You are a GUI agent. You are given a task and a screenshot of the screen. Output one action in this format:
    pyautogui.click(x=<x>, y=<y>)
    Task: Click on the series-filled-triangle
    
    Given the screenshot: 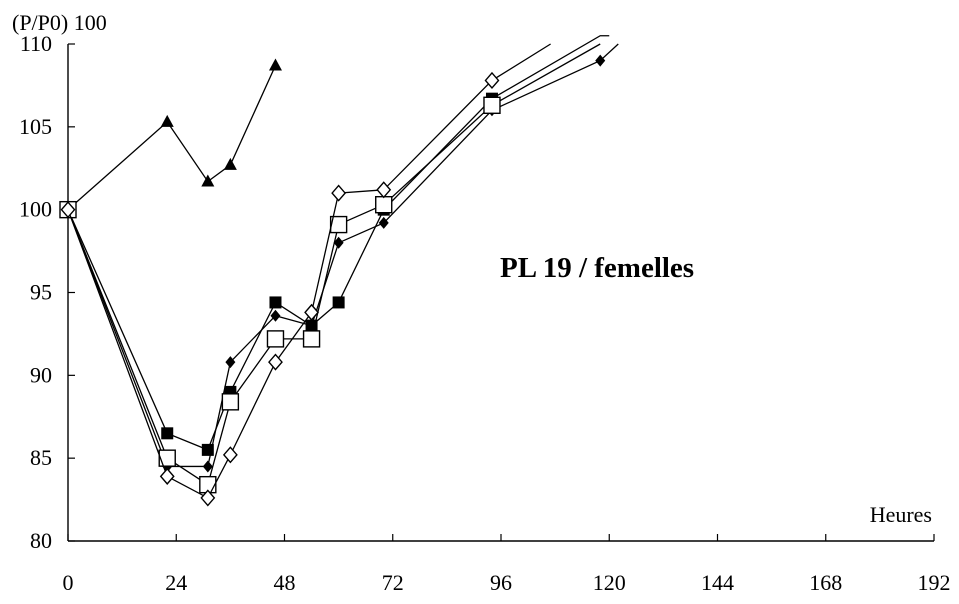 What is the action you would take?
    pyautogui.click(x=171, y=136)
    